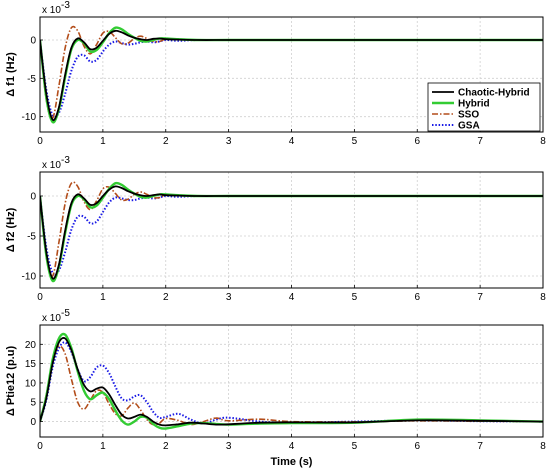  Describe the element at coordinates (474, 104) in the screenshot. I see `legend-label-hybrid: Hybrid` at that location.